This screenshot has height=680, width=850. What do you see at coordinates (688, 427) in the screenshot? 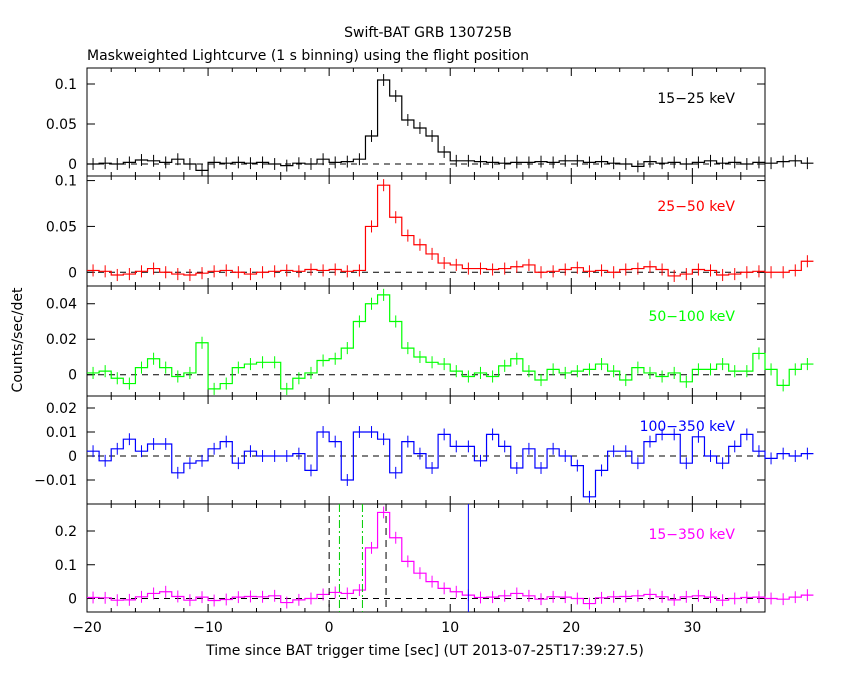
I see `band-label: 100−350 keV` at bounding box center [688, 427].